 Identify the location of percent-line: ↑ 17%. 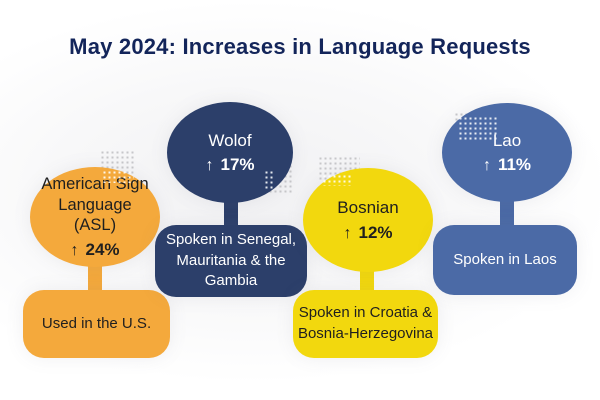
(229, 165).